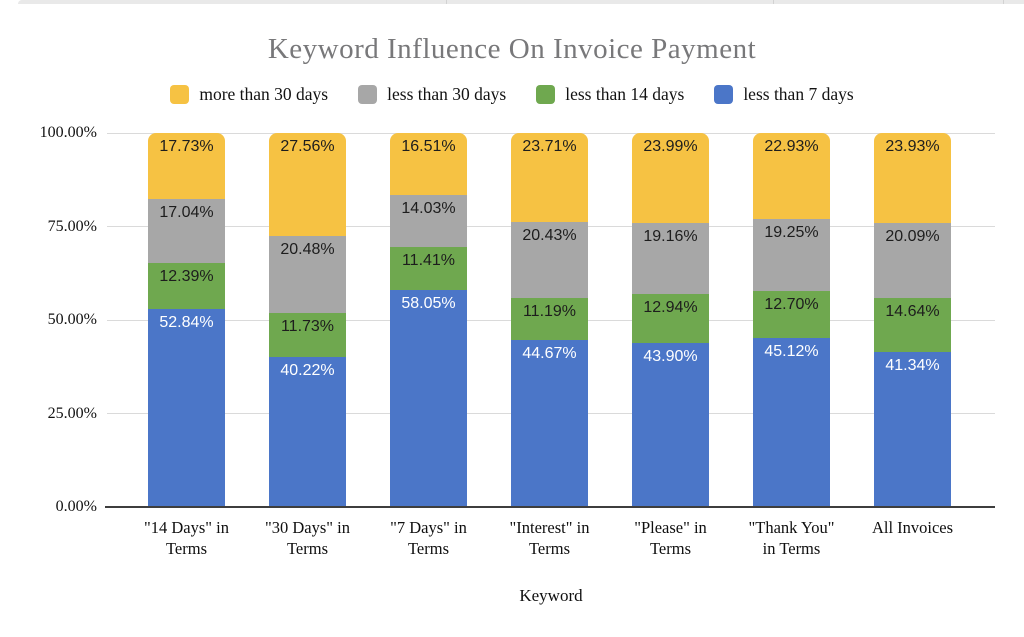  Describe the element at coordinates (307, 326) in the screenshot. I see `bar-value-label: 11.73%` at that location.